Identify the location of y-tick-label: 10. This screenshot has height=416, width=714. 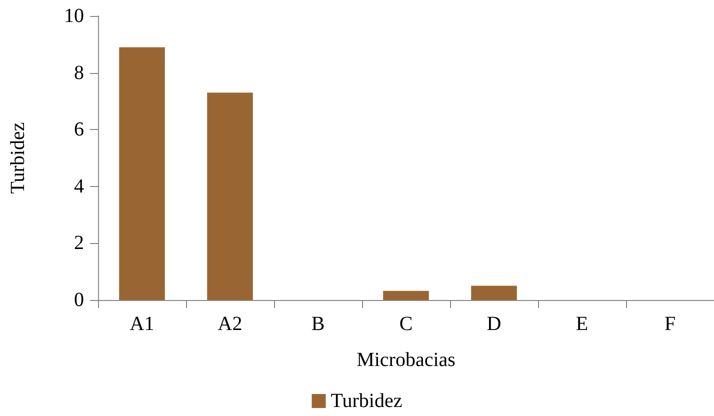
(74, 16).